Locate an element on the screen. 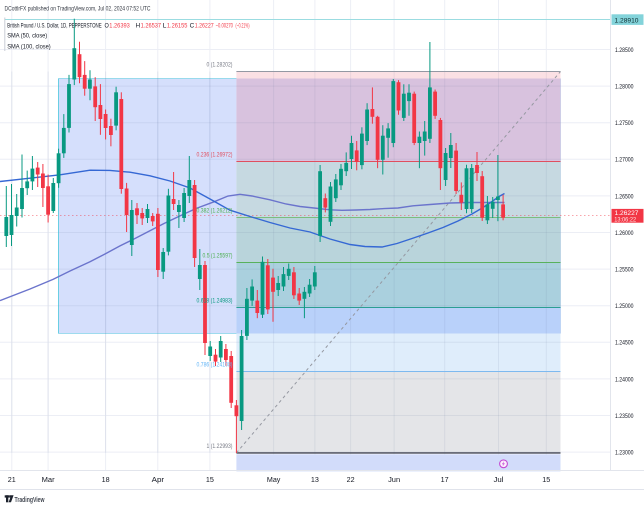 The height and width of the screenshot is (510, 644). svg-text: May is located at coordinates (274, 480).